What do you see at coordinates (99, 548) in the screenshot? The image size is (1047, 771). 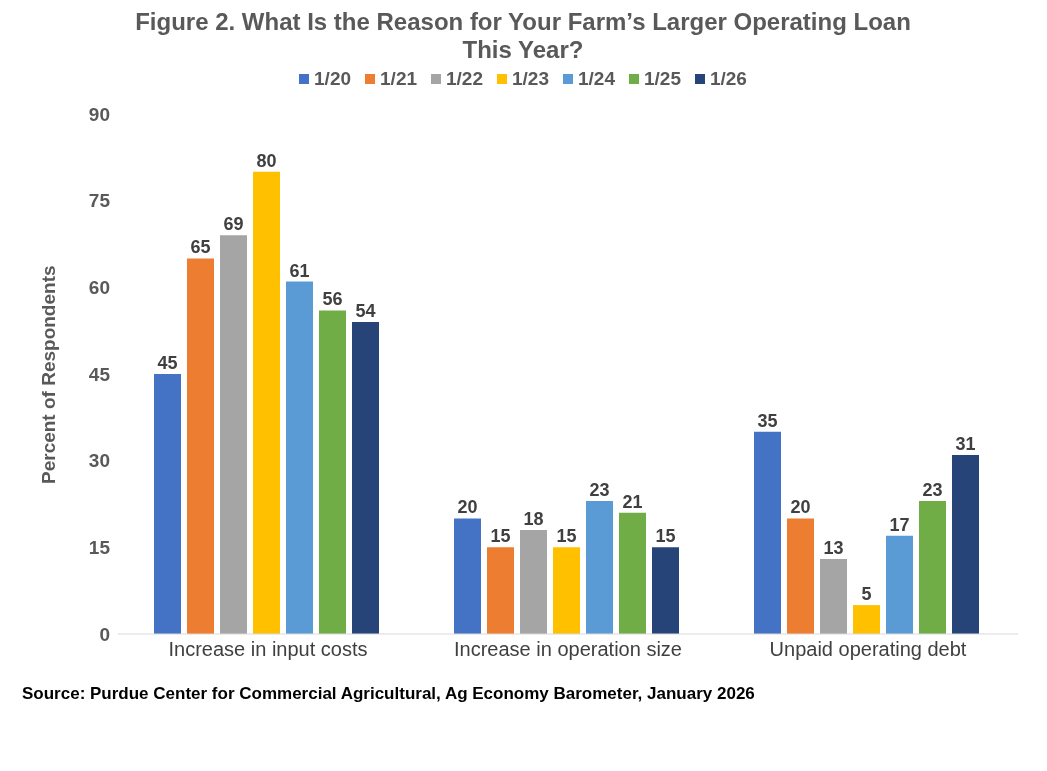 I see `y-tick-label: 15` at bounding box center [99, 548].